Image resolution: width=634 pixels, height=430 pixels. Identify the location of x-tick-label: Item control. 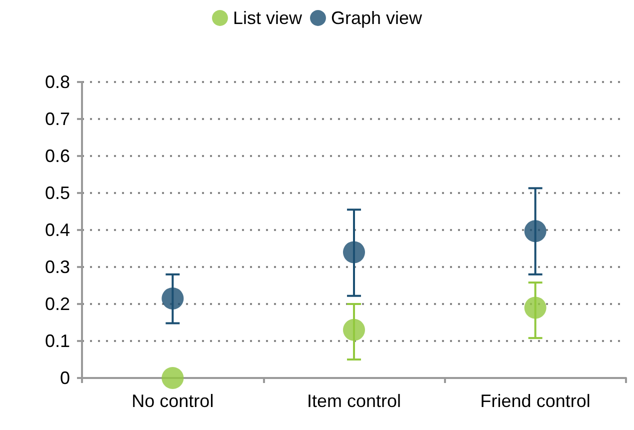
(354, 401).